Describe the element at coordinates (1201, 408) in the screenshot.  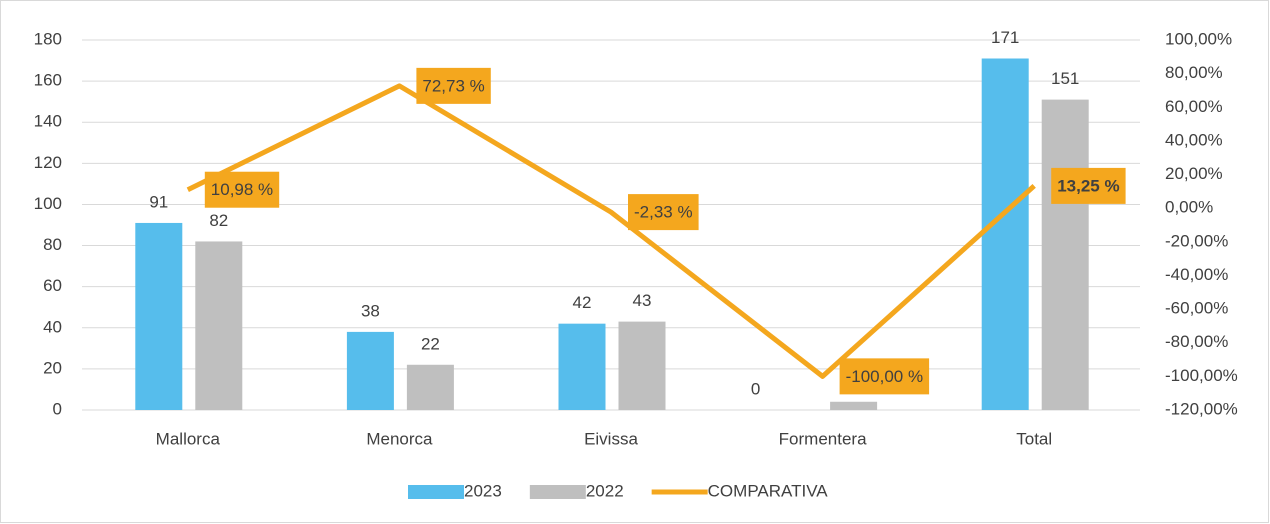
I see `y2-tick-label: -120,00%` at that location.